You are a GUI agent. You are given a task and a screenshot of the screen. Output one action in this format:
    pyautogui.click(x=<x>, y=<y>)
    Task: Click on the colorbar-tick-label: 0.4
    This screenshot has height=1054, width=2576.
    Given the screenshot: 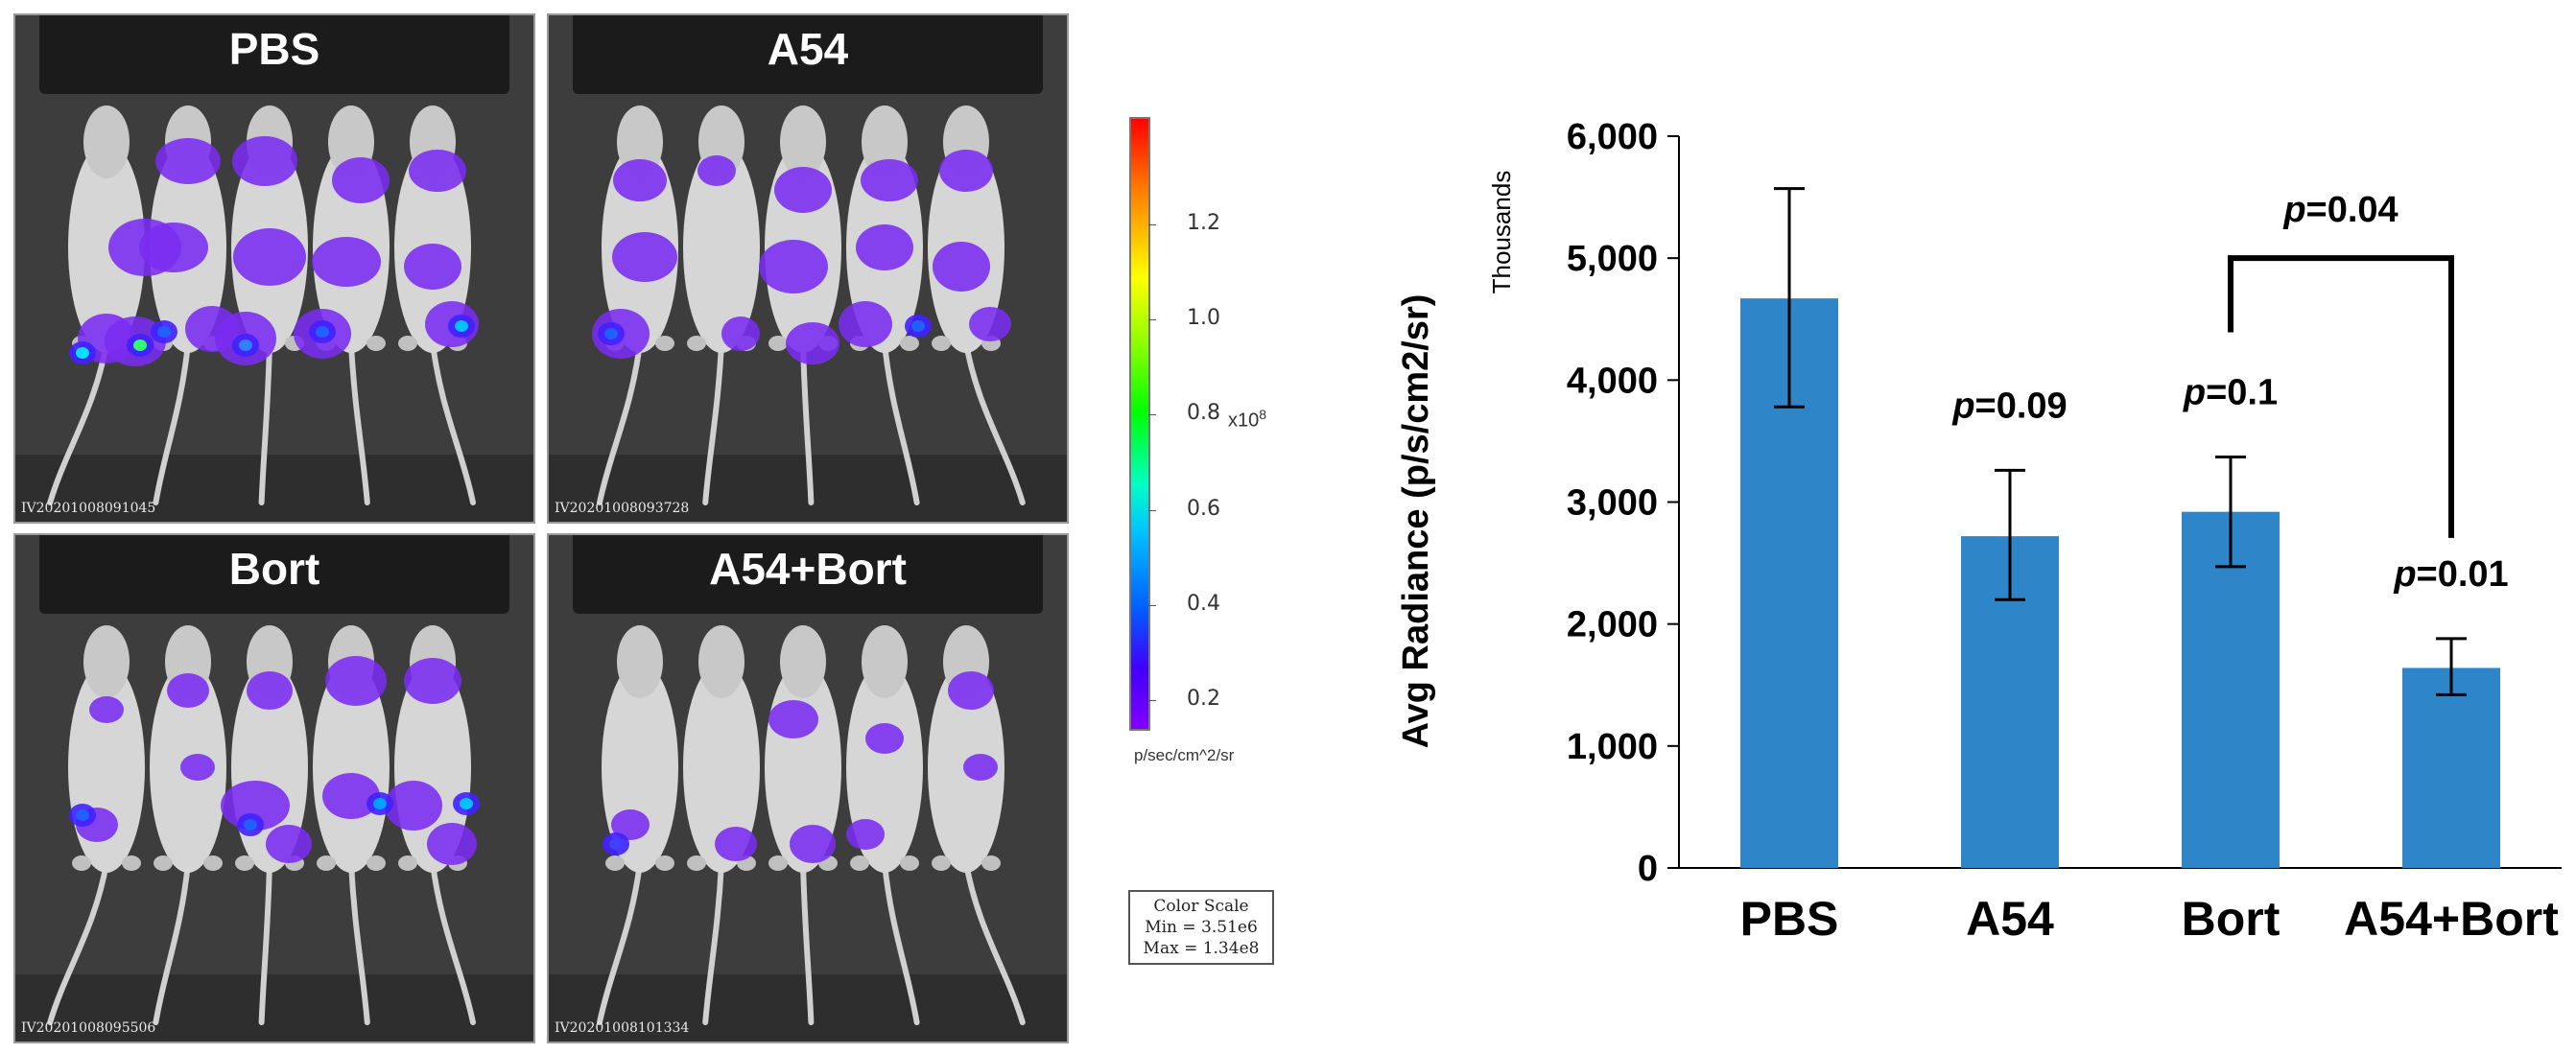 What is the action you would take?
    pyautogui.click(x=1204, y=604)
    